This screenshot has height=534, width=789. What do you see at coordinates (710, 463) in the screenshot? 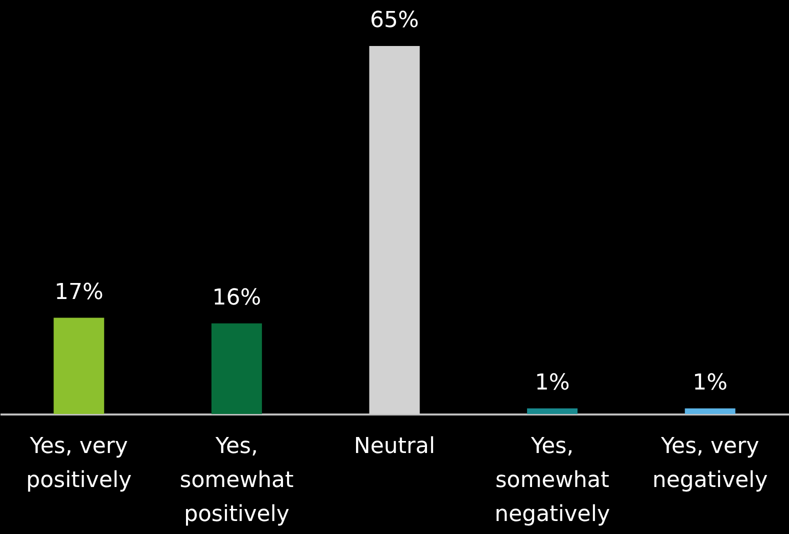
I see `x-tick-label: Yes, very negatively` at bounding box center [710, 463].